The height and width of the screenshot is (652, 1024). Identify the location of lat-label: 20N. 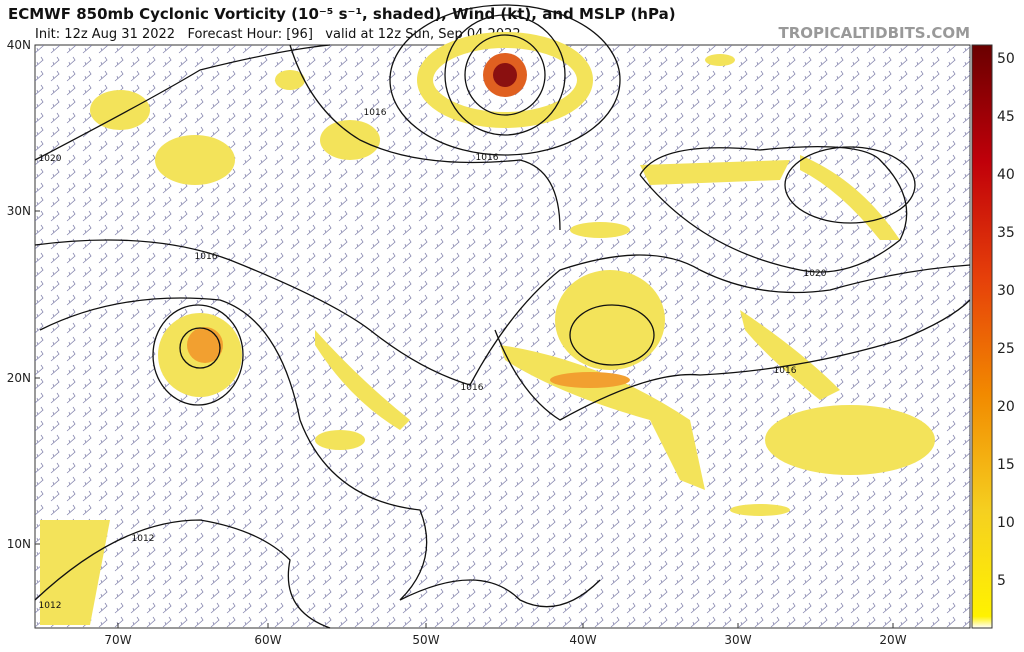
(19, 378).